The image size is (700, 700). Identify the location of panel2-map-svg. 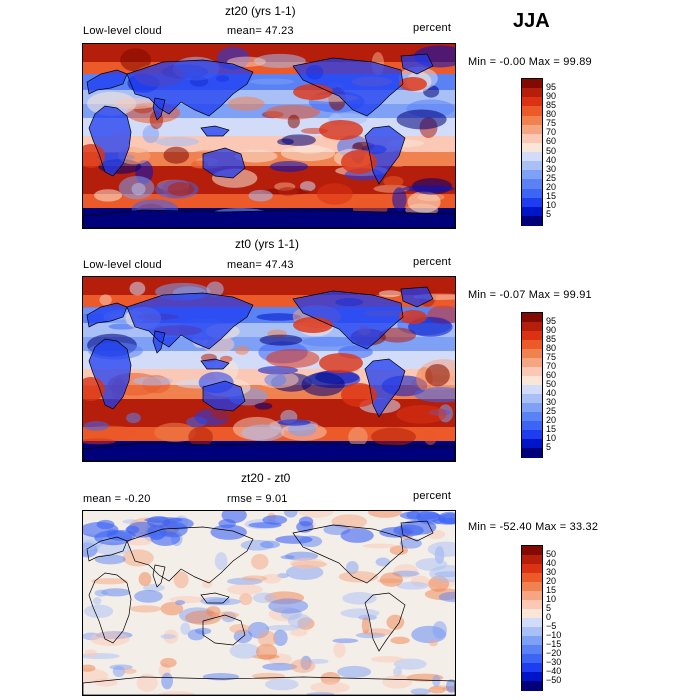
(269, 369).